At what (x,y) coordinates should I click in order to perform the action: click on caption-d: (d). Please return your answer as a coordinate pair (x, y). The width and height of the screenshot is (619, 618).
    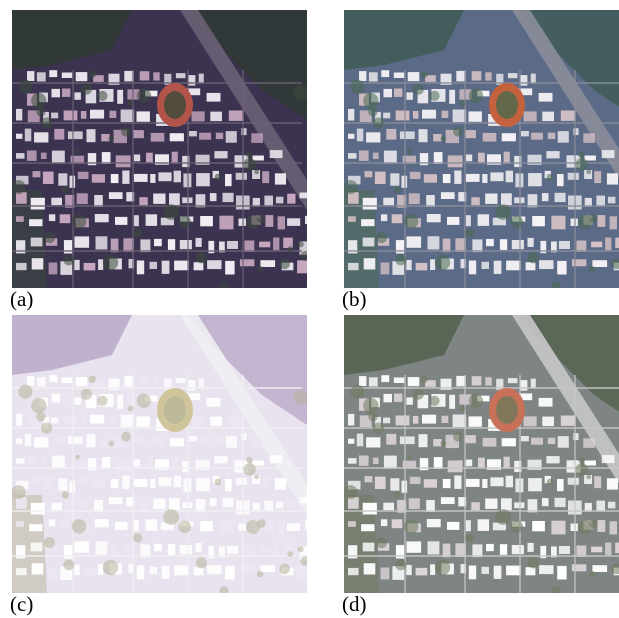
    Looking at the image, I should click on (354, 604).